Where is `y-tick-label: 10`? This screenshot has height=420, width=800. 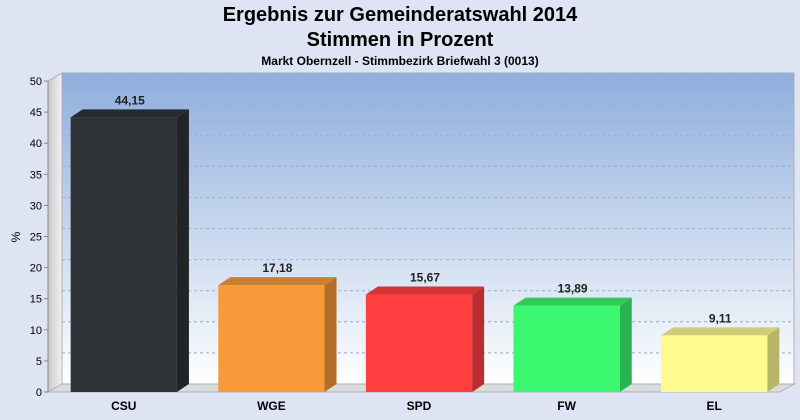 y-tick-label: 10 is located at coordinates (36, 331).